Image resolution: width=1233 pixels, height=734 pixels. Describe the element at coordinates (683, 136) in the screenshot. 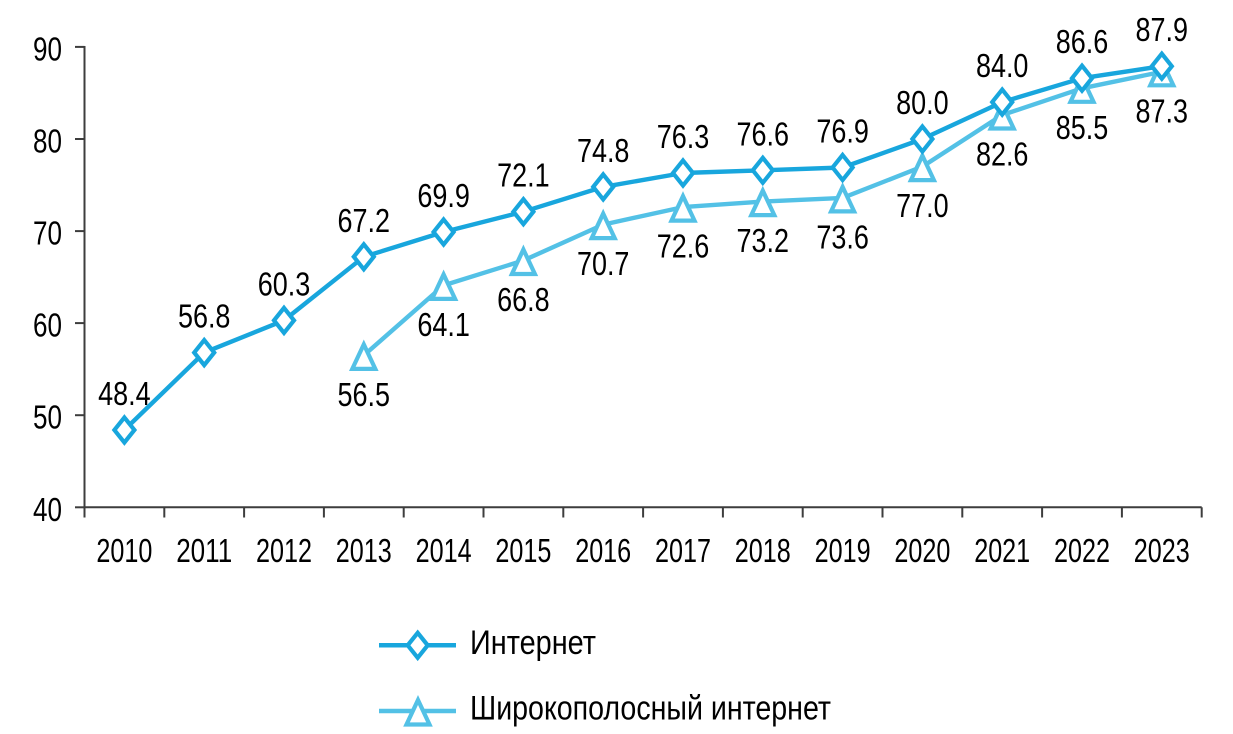

I see `svg-text: 76.3` at that location.